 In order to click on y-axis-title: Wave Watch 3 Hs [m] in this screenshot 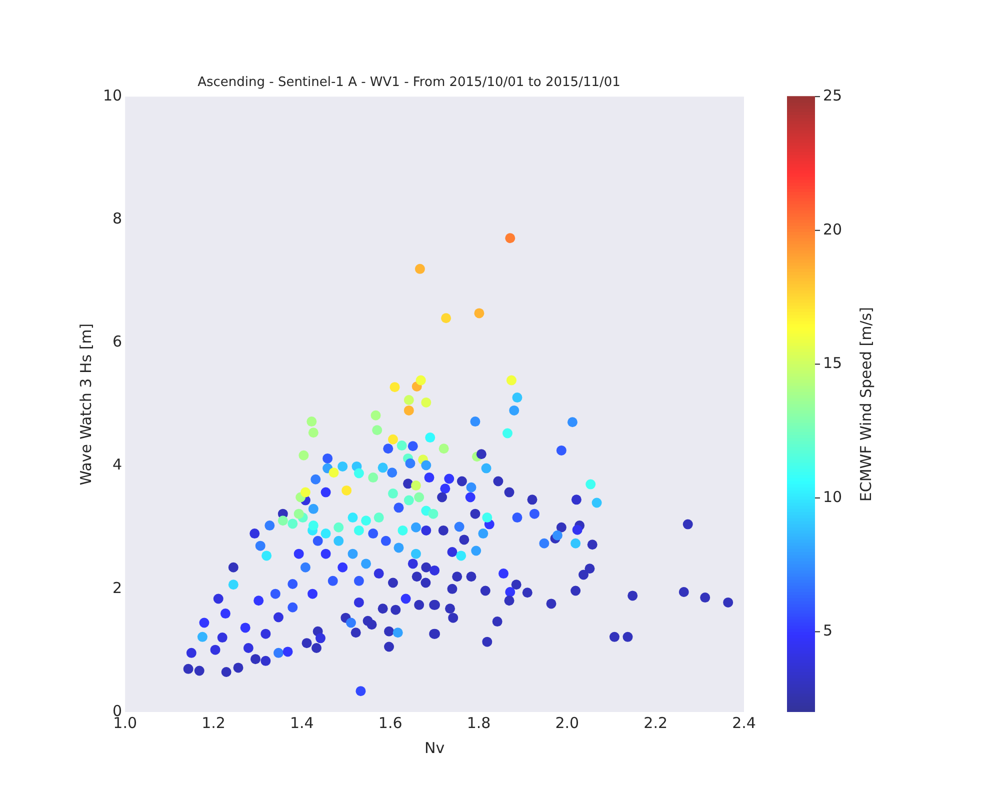, I will do `click(85, 404)`.